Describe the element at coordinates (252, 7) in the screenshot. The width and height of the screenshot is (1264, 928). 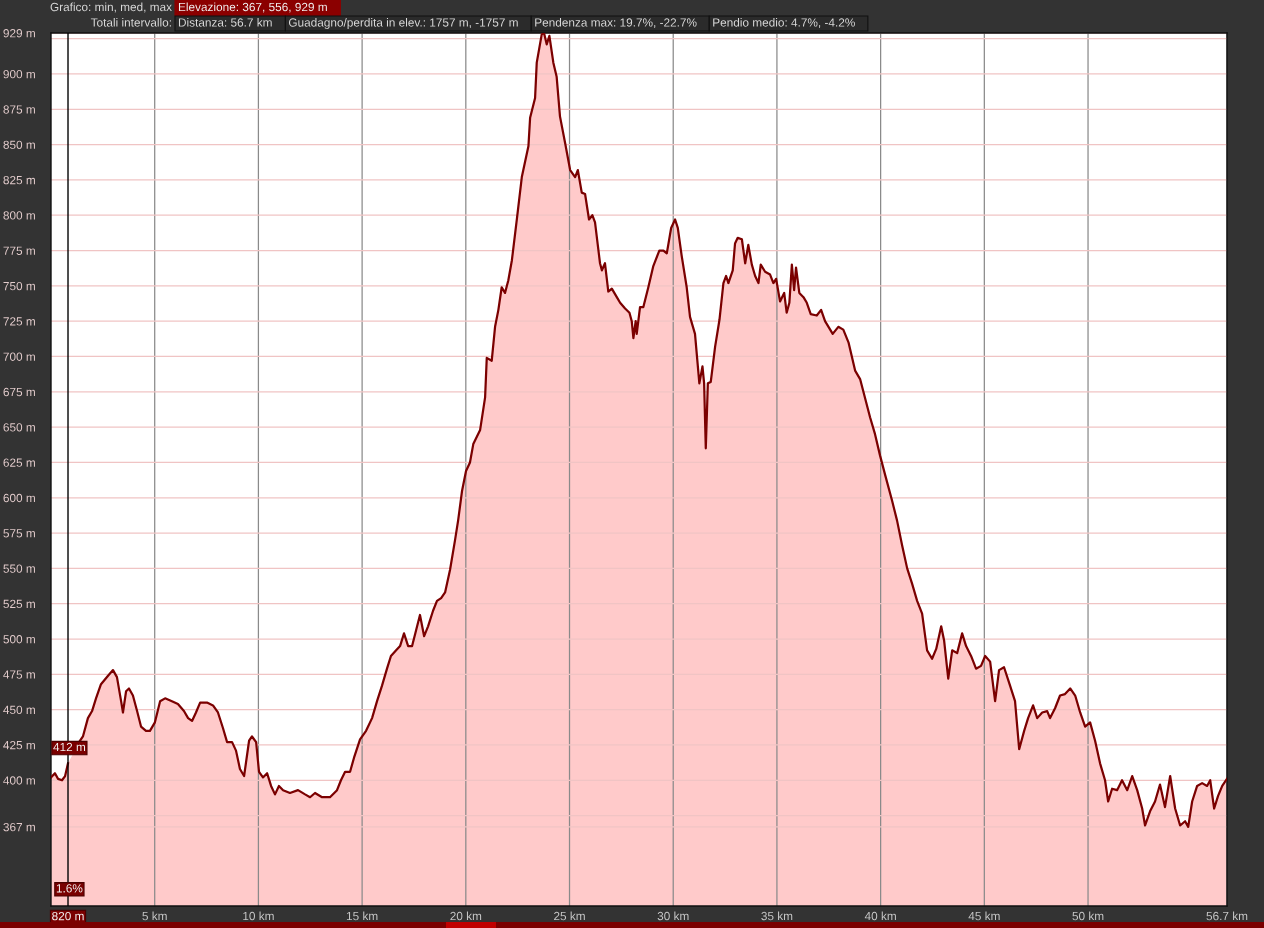
I see `text: Elevazione: 367, 556, 929 m` at that location.